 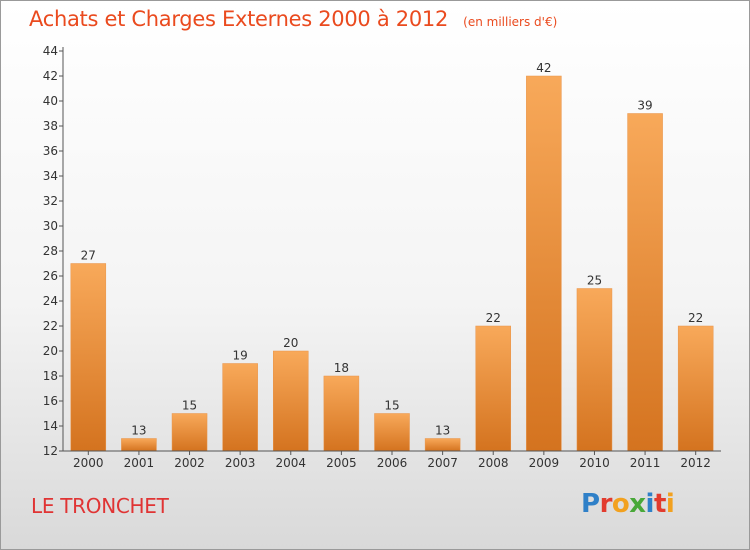 What do you see at coordinates (594, 370) in the screenshot?
I see `bar-2010` at bounding box center [594, 370].